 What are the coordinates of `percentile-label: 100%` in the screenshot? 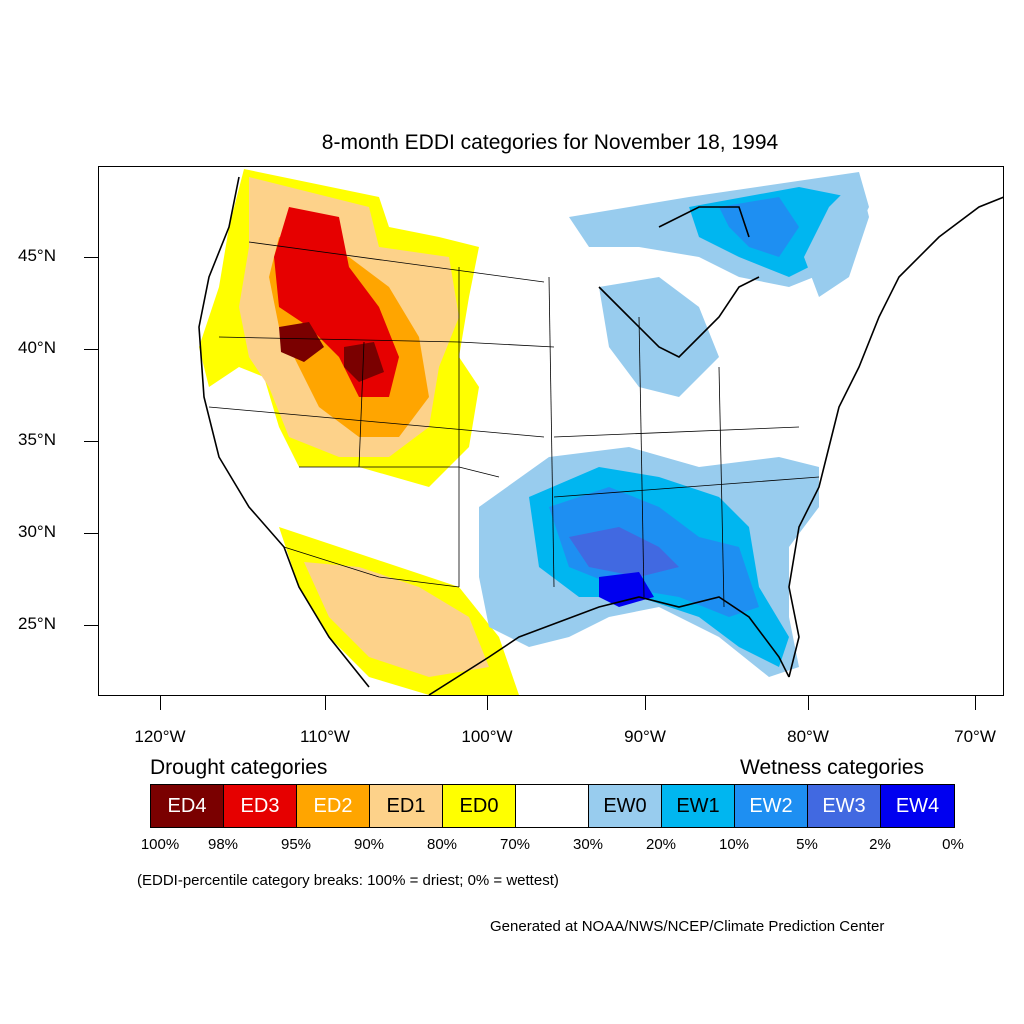 It's located at (160, 844).